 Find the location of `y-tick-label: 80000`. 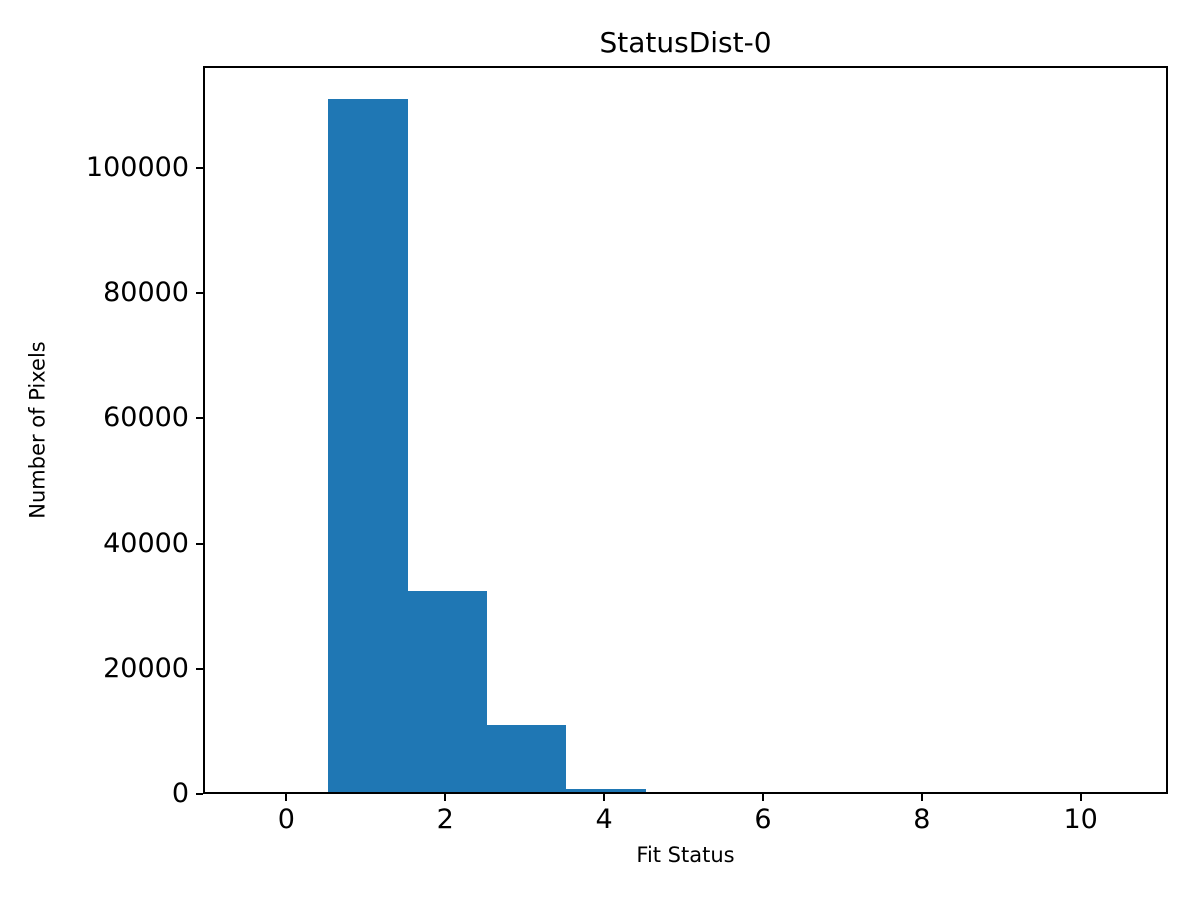

y-tick-label: 80000 is located at coordinates (146, 293).